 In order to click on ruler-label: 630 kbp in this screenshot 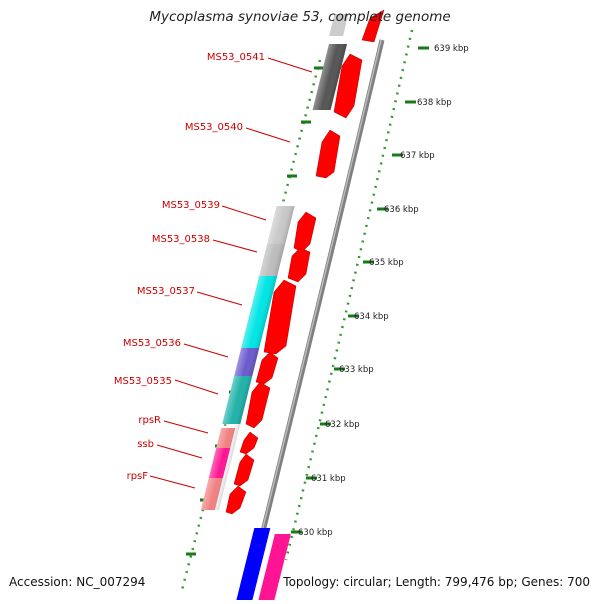, I will do `click(315, 533)`.